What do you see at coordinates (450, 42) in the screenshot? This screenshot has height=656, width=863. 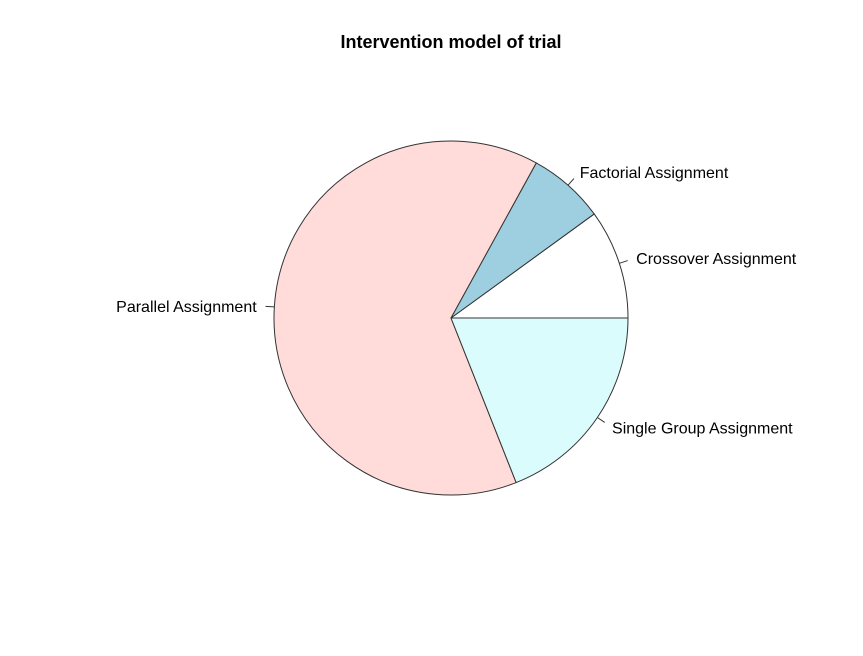 I see `chart-title: Intervention model of trial` at bounding box center [450, 42].